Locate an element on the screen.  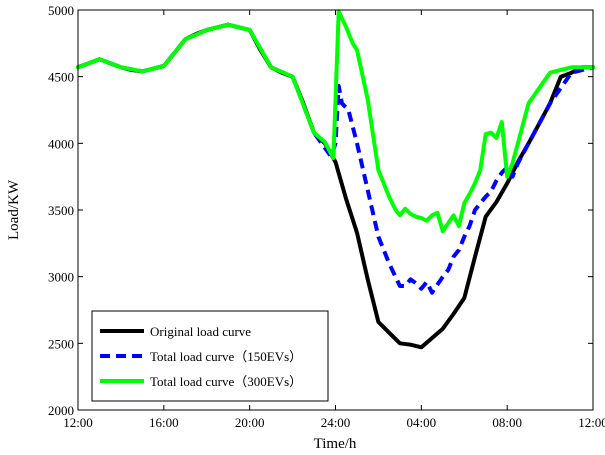
x-tick-label: 04:00 is located at coordinates (422, 422).